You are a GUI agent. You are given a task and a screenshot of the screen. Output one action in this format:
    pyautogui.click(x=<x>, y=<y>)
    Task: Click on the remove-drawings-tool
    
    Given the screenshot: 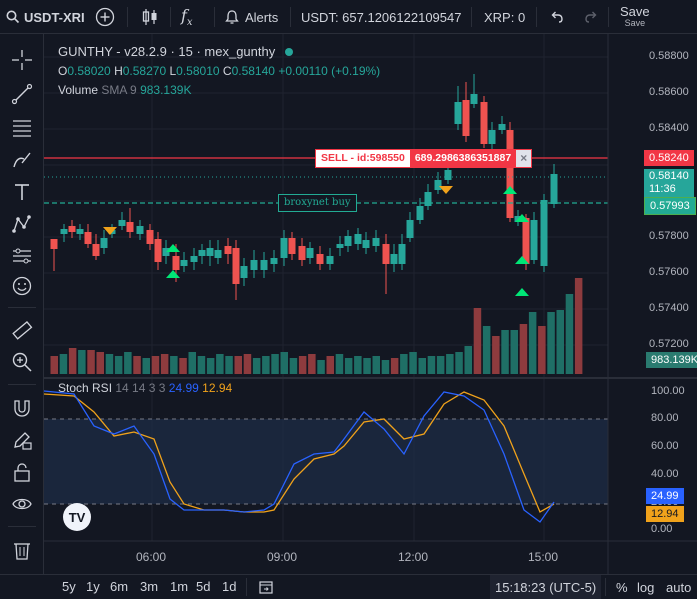 What is the action you would take?
    pyautogui.click(x=22, y=550)
    